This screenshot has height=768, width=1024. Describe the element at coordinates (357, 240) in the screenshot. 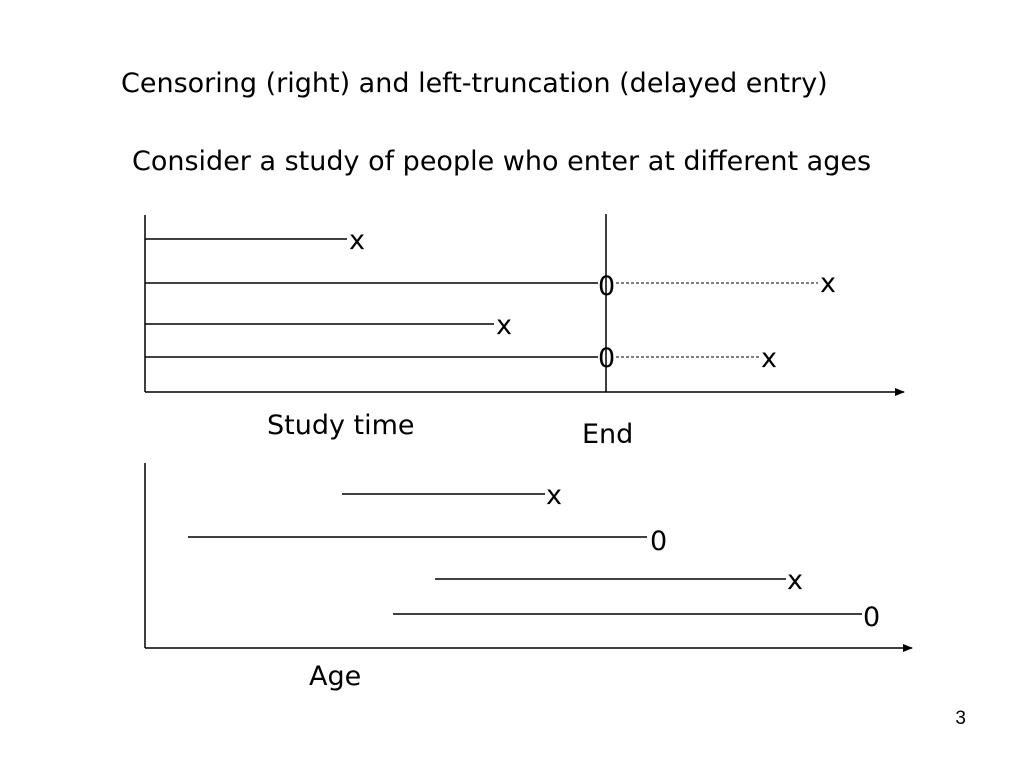

I see `study-row-1-event-marker: x` at that location.